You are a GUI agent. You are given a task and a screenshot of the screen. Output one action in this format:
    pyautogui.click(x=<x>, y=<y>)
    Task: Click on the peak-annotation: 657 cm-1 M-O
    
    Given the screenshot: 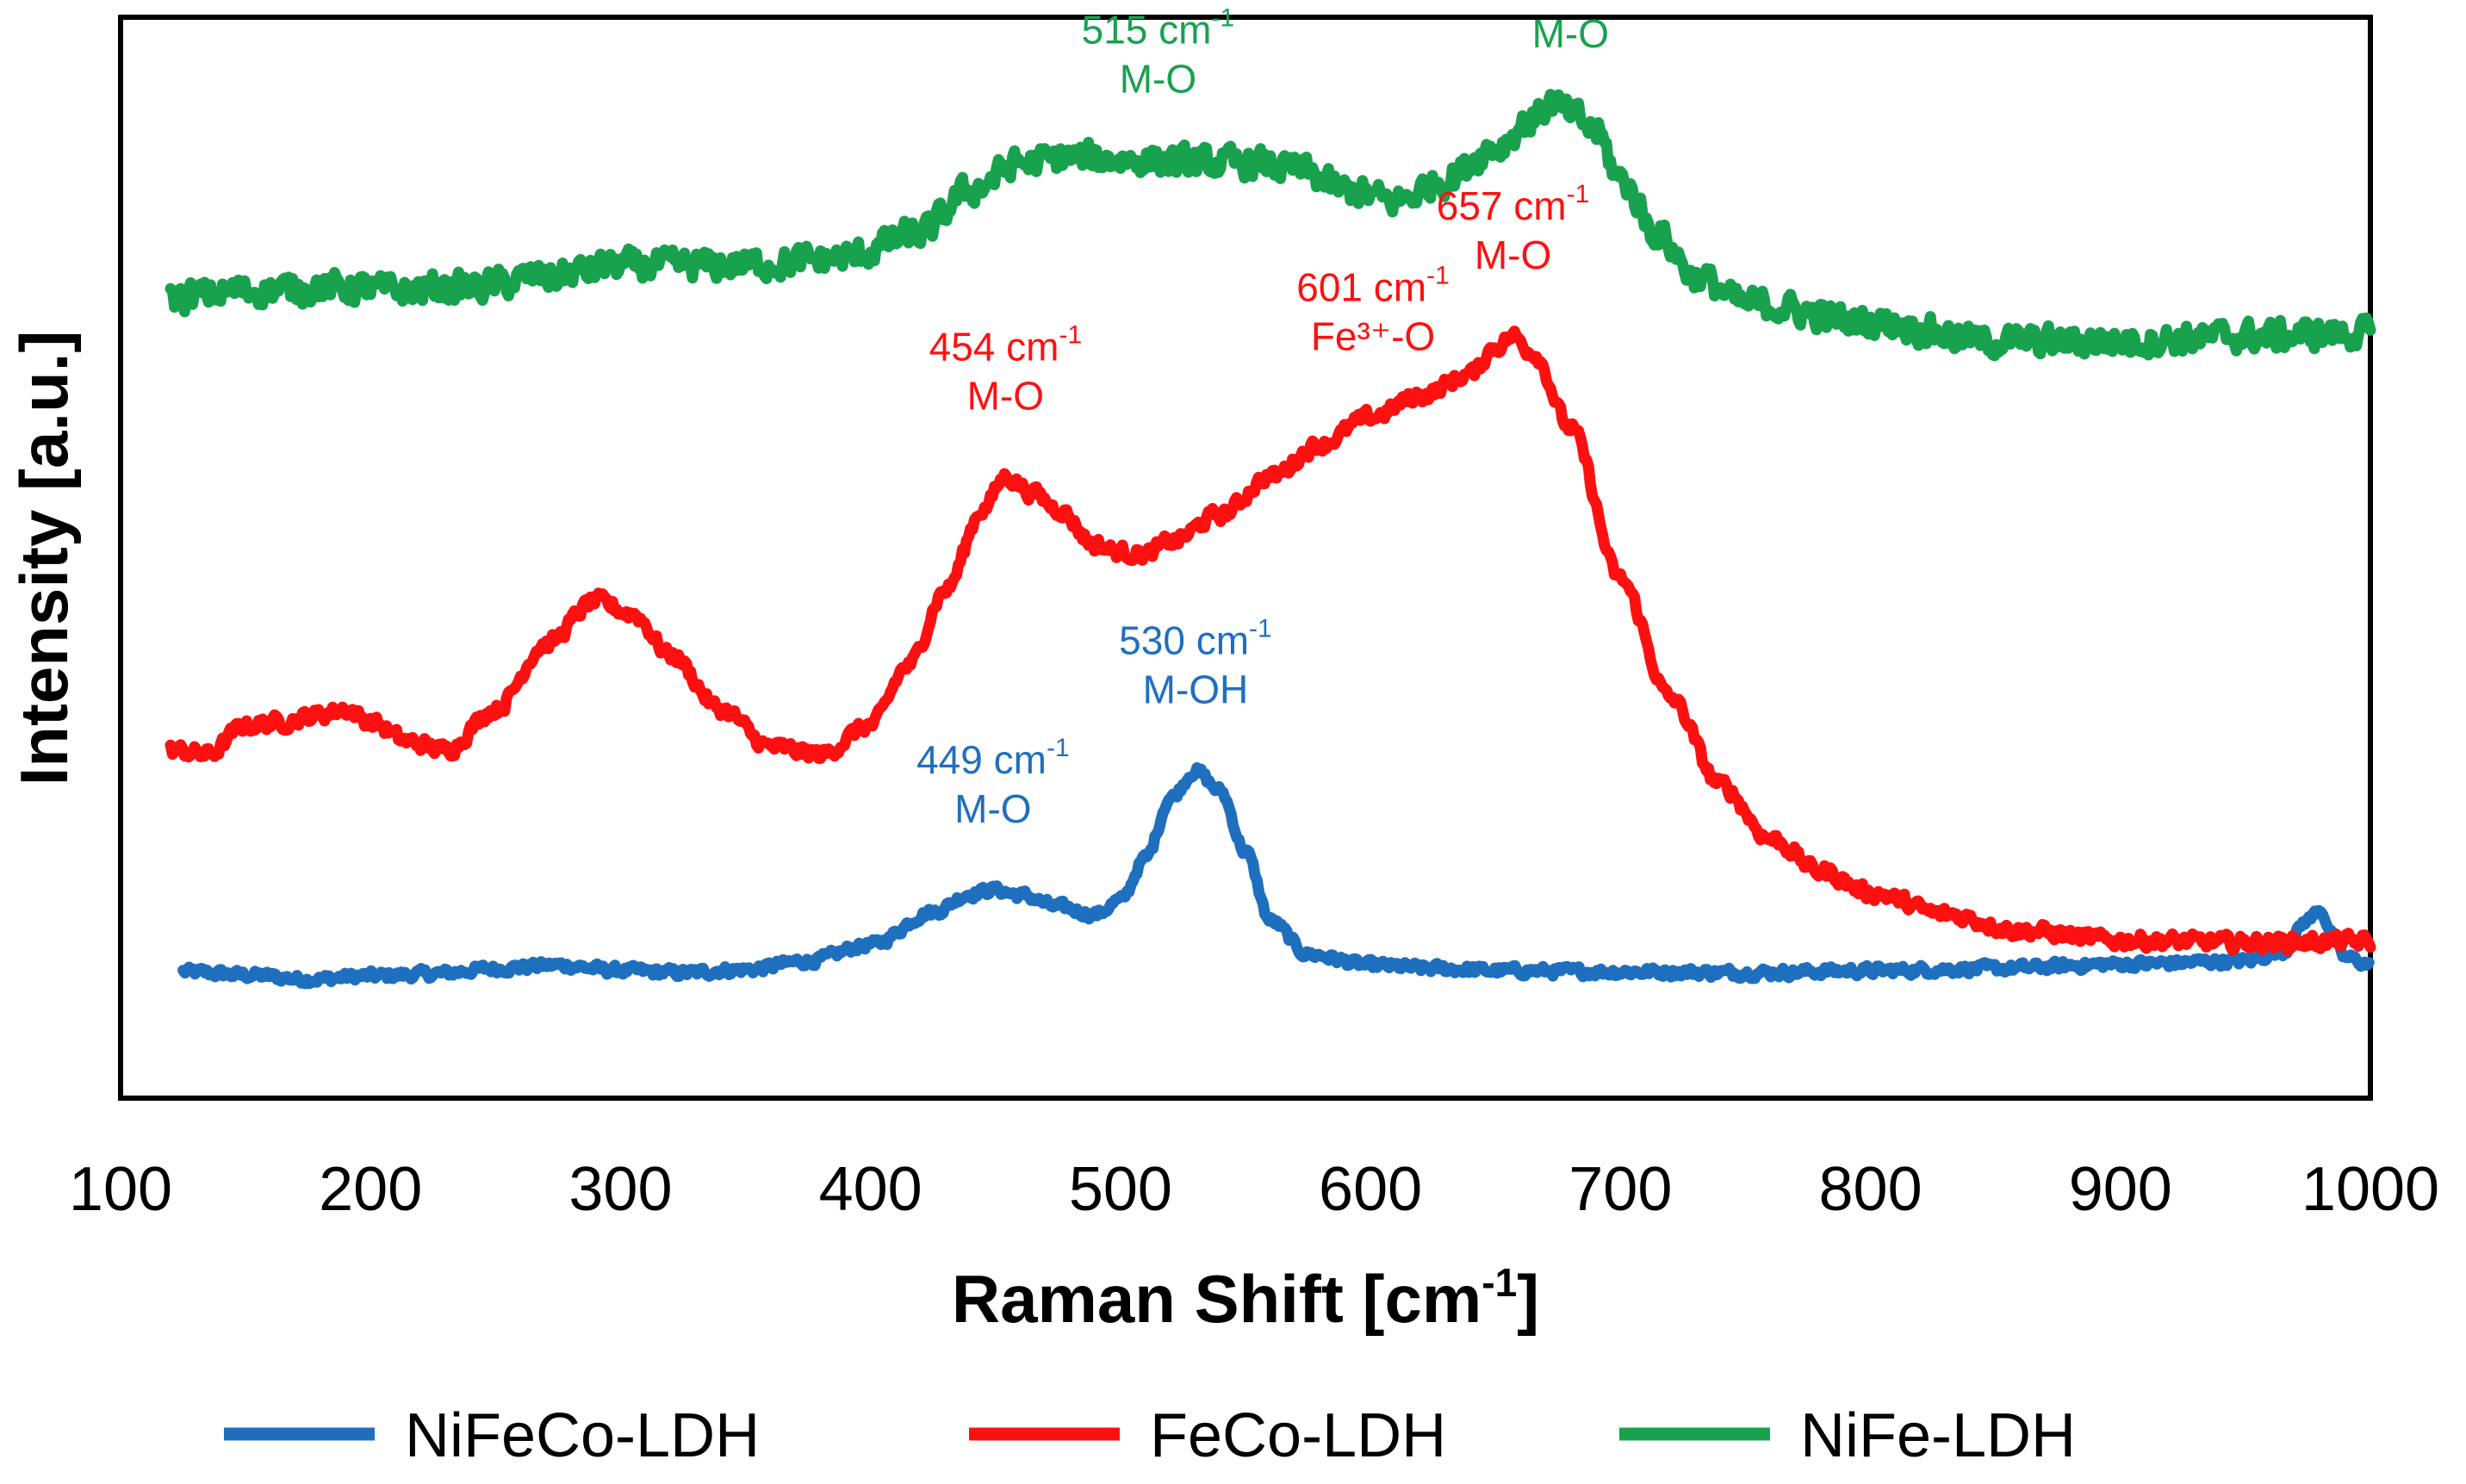 What is the action you would take?
    pyautogui.click(x=1513, y=228)
    